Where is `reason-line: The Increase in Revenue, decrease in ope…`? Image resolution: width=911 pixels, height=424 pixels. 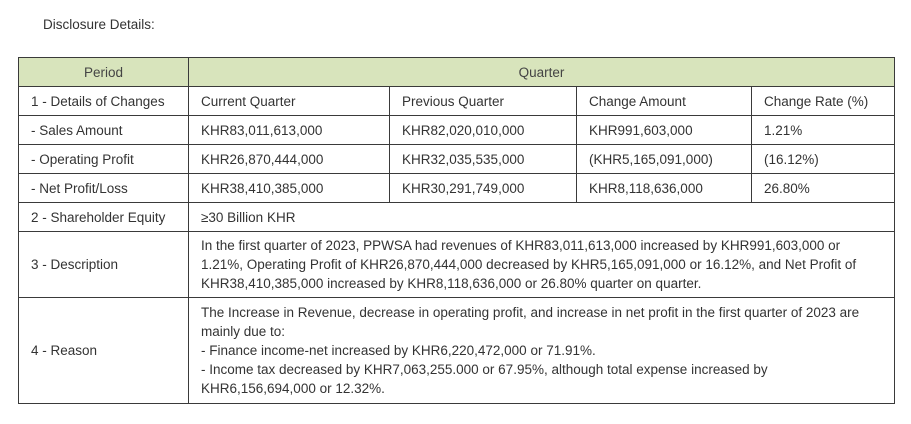
reason-line: The Increase in Revenue, decrease in ope… is located at coordinates (530, 322).